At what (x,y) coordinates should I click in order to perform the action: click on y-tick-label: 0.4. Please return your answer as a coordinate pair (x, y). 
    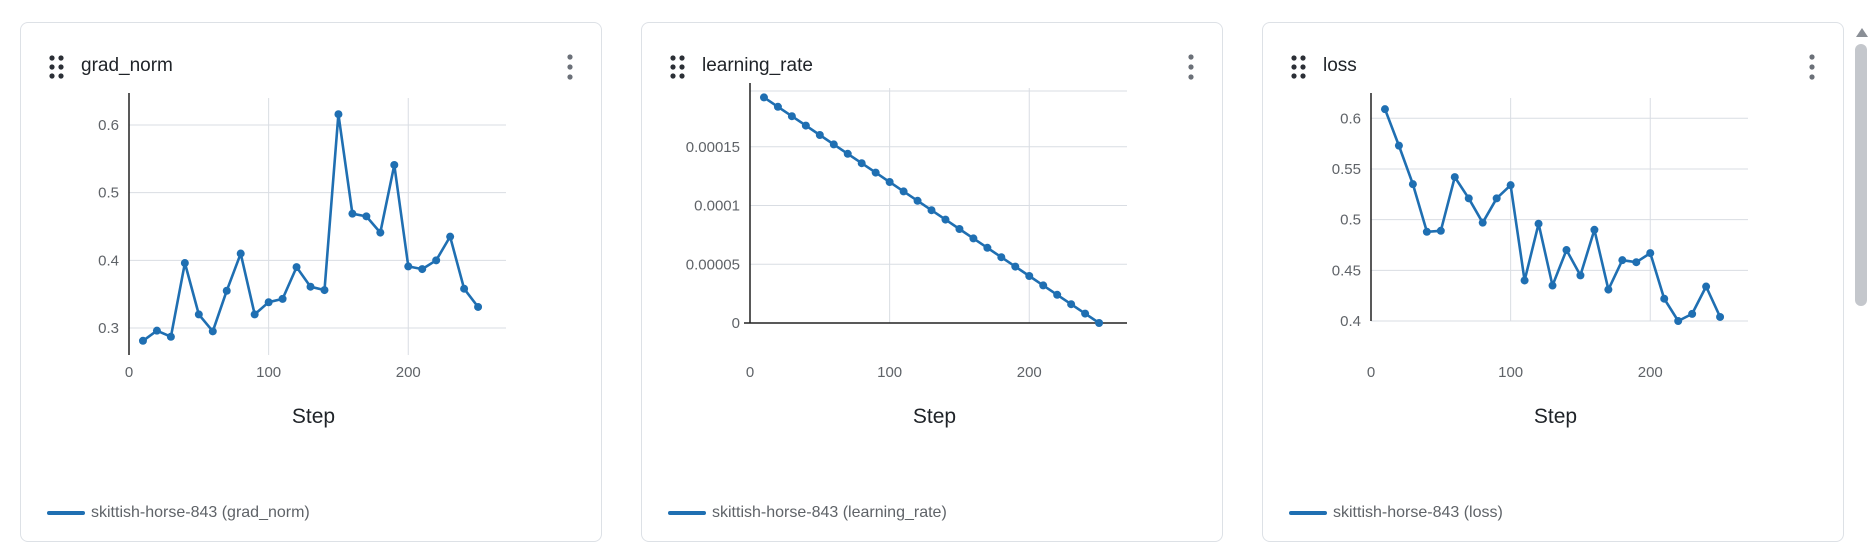
    Looking at the image, I should click on (1350, 321).